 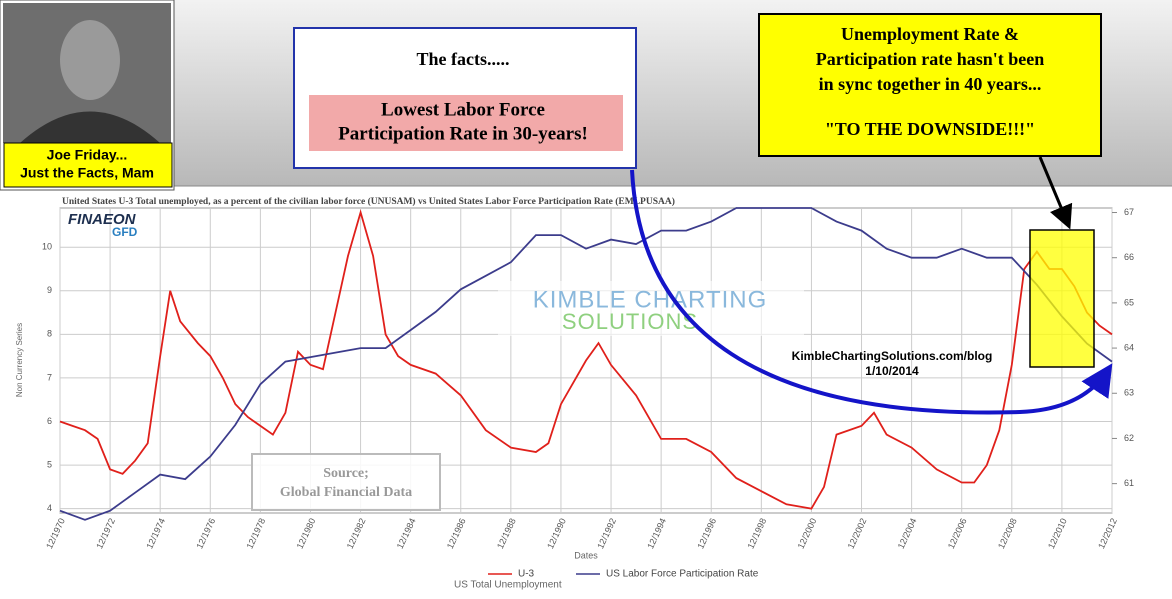 I want to click on y-tick-label: 5, so click(x=49, y=464).